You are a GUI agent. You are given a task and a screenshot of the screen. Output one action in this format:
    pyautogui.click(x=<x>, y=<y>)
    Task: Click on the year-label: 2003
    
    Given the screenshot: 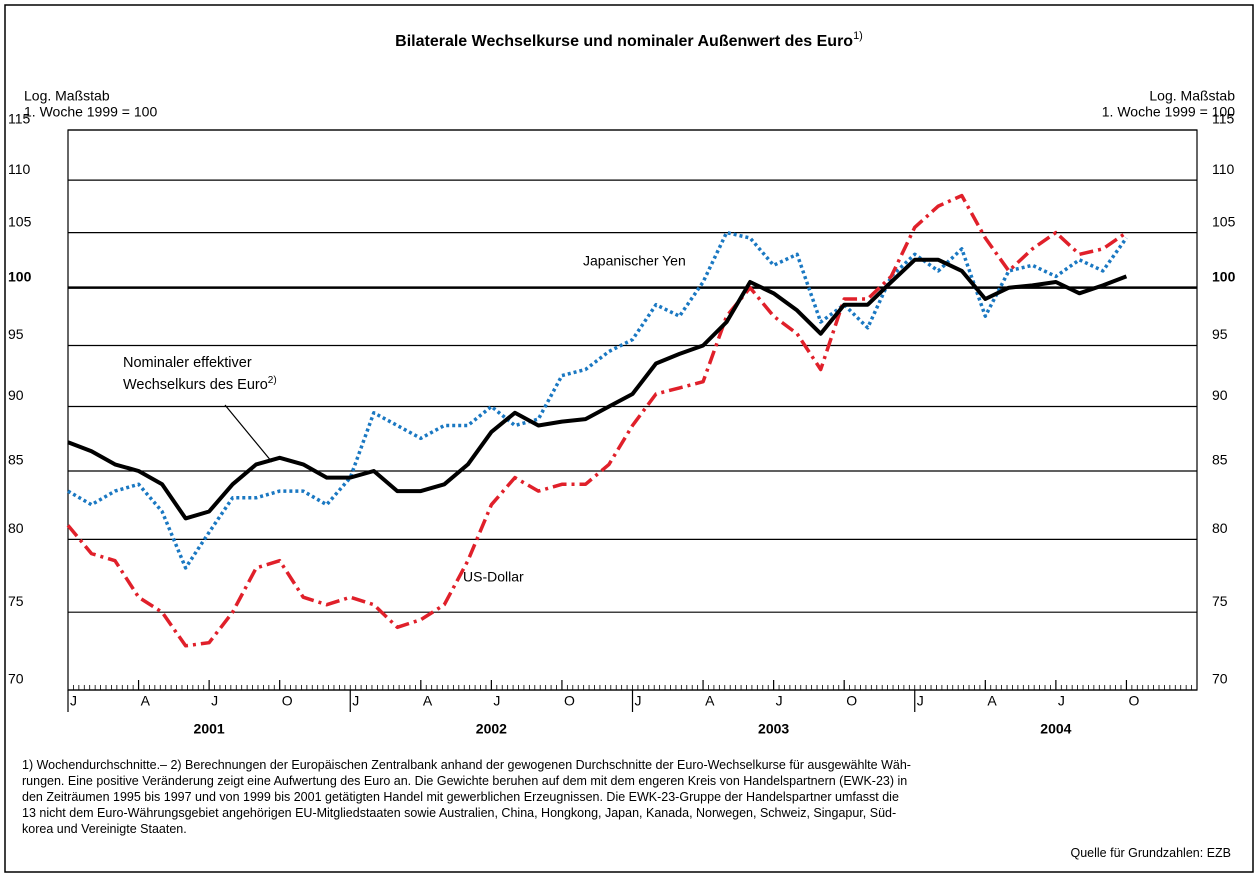 What is the action you would take?
    pyautogui.click(x=773, y=729)
    